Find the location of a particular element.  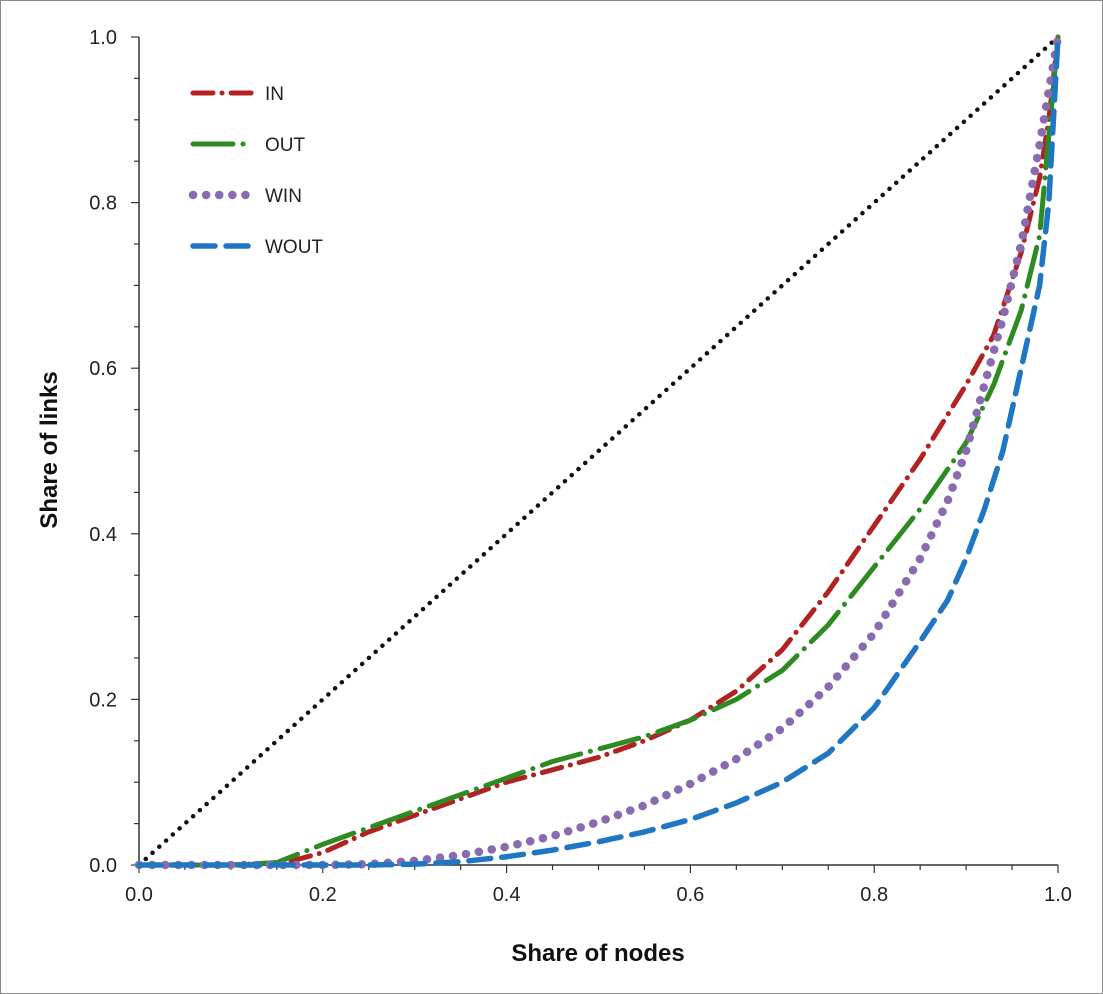

legend-label: WIN is located at coordinates (283, 196).